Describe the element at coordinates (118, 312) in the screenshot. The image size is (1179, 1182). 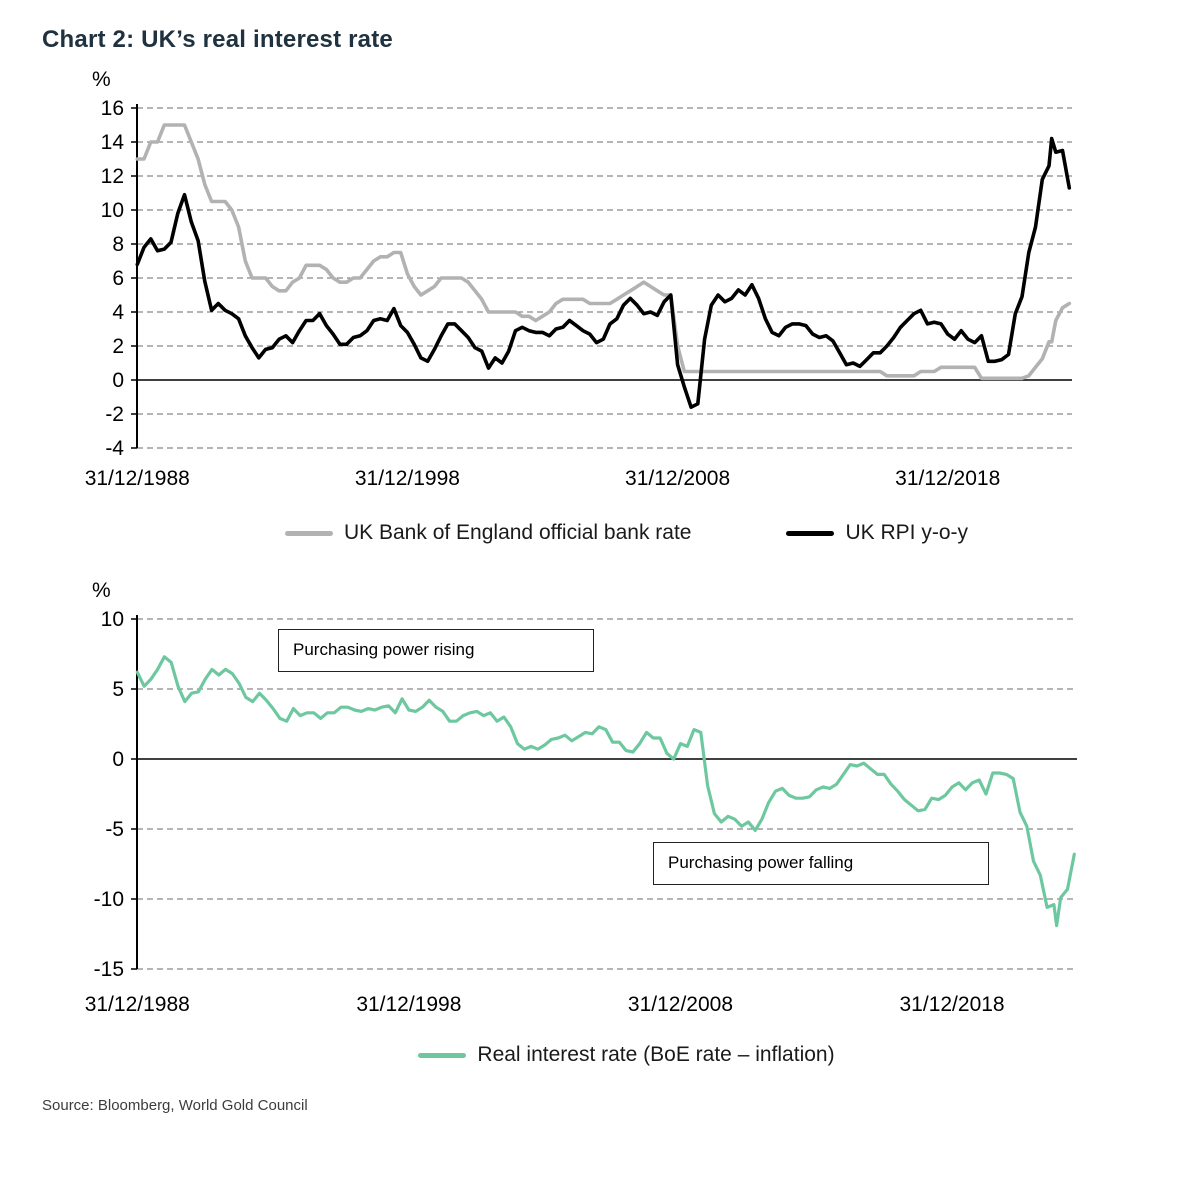
I see `y-tick-label: 4` at that location.